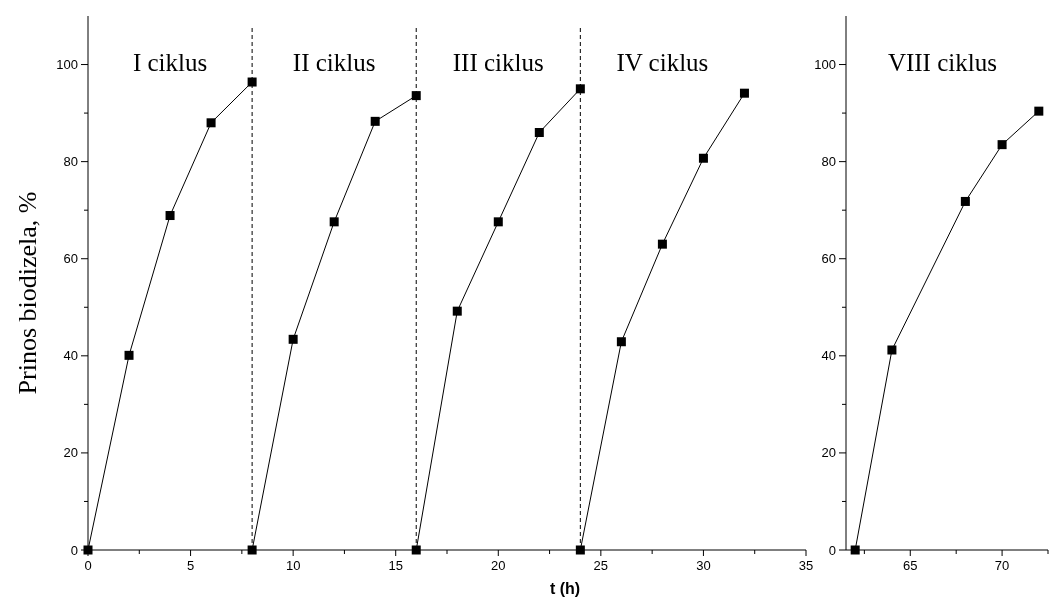  Describe the element at coordinates (395, 565) in the screenshot. I see `x-tick-label: 15` at that location.